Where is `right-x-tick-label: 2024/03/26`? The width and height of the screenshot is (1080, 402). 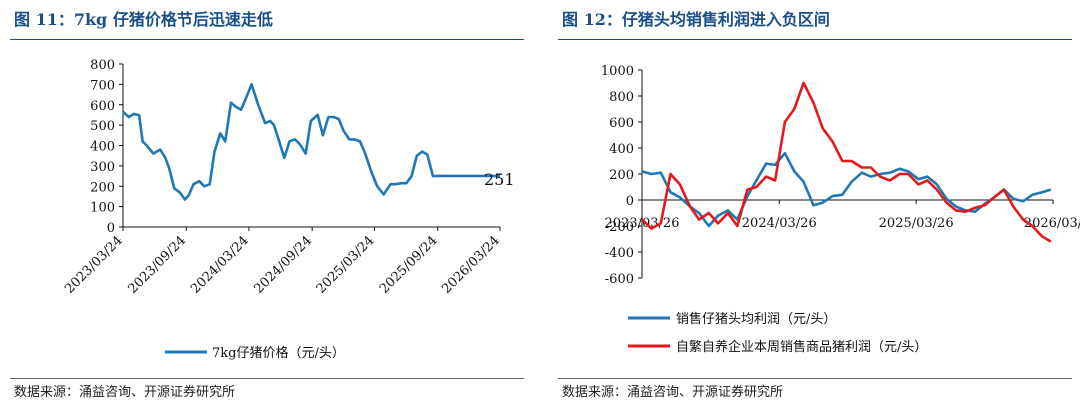
right-x-tick-label: 2024/03/26 is located at coordinates (779, 223).